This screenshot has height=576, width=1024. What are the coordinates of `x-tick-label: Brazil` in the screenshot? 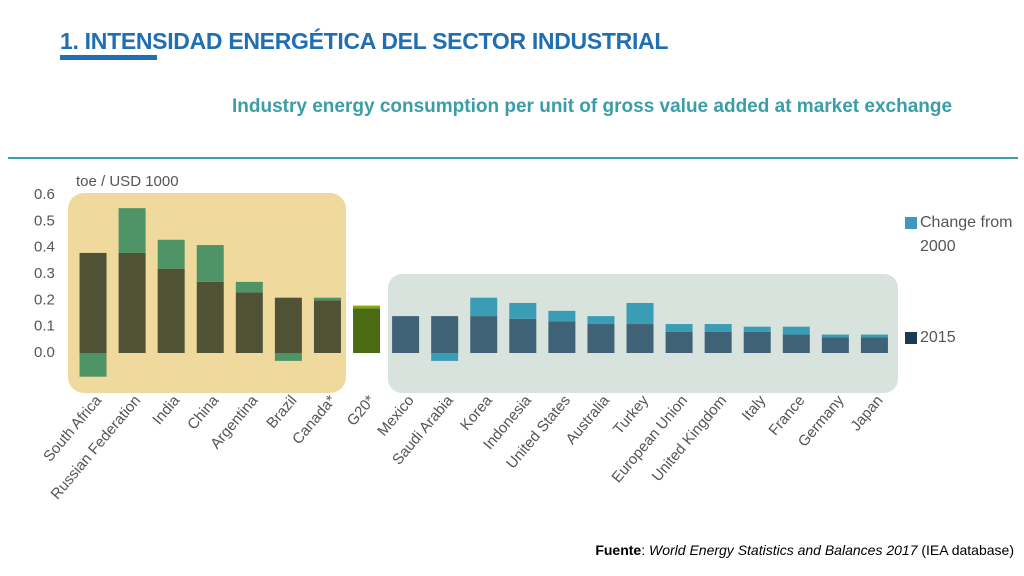 It's located at (281, 412).